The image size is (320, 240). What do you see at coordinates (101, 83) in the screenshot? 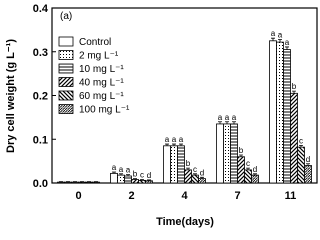
I see `legend-label: 40 mg L⁻¹` at bounding box center [101, 83].